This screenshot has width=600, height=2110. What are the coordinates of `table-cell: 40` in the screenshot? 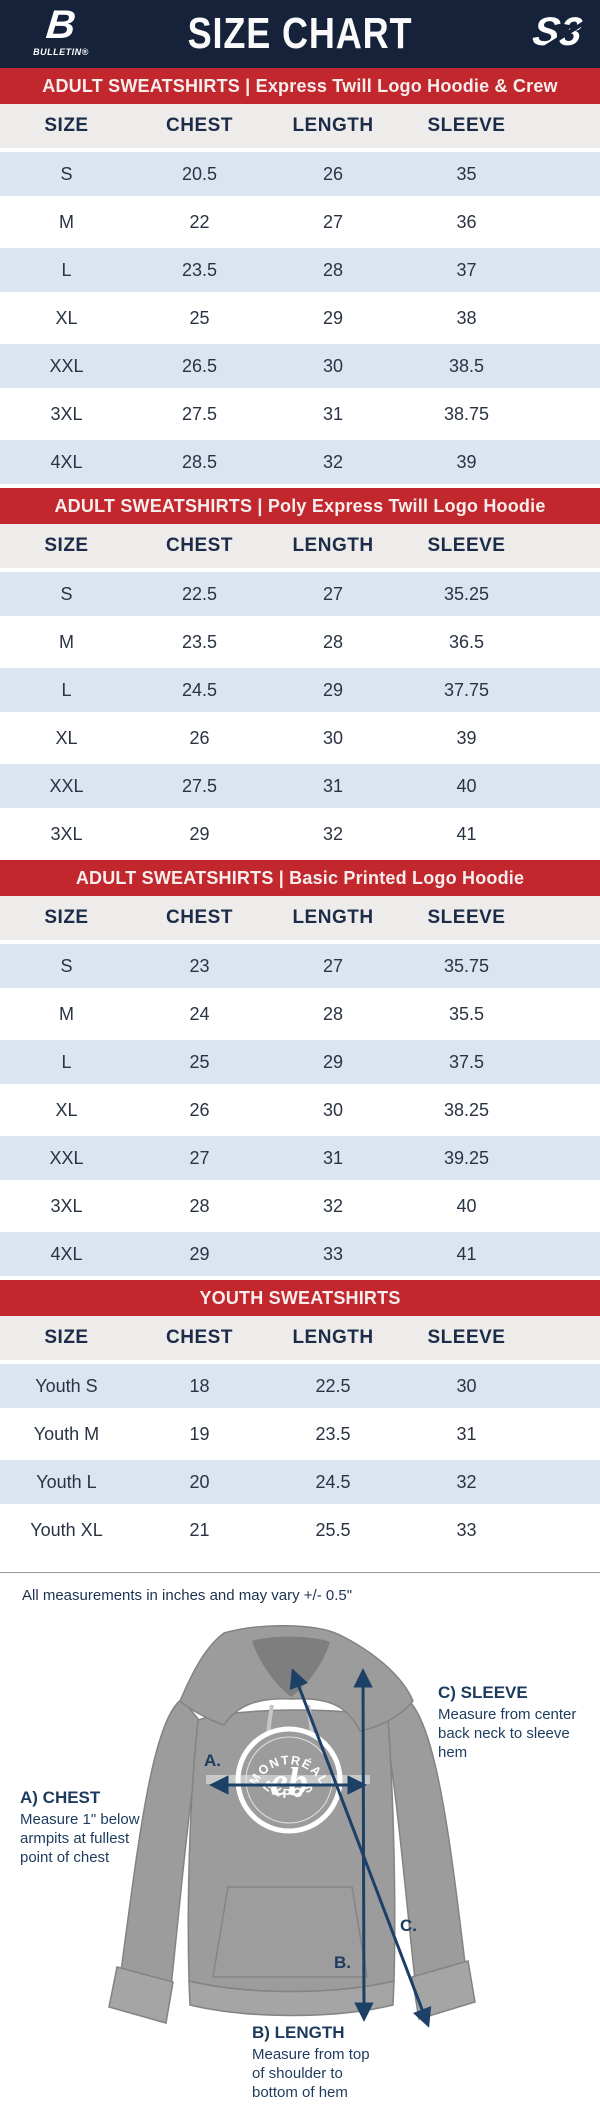 It's located at (466, 1205).